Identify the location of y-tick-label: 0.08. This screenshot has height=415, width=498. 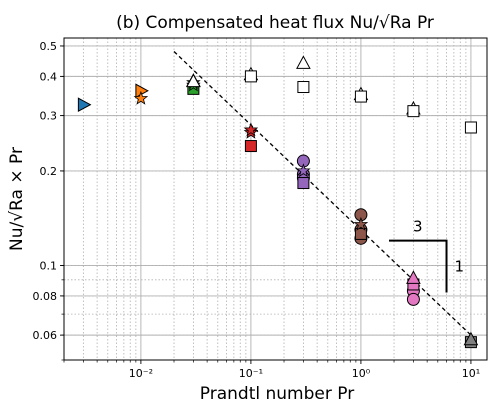
(45, 296).